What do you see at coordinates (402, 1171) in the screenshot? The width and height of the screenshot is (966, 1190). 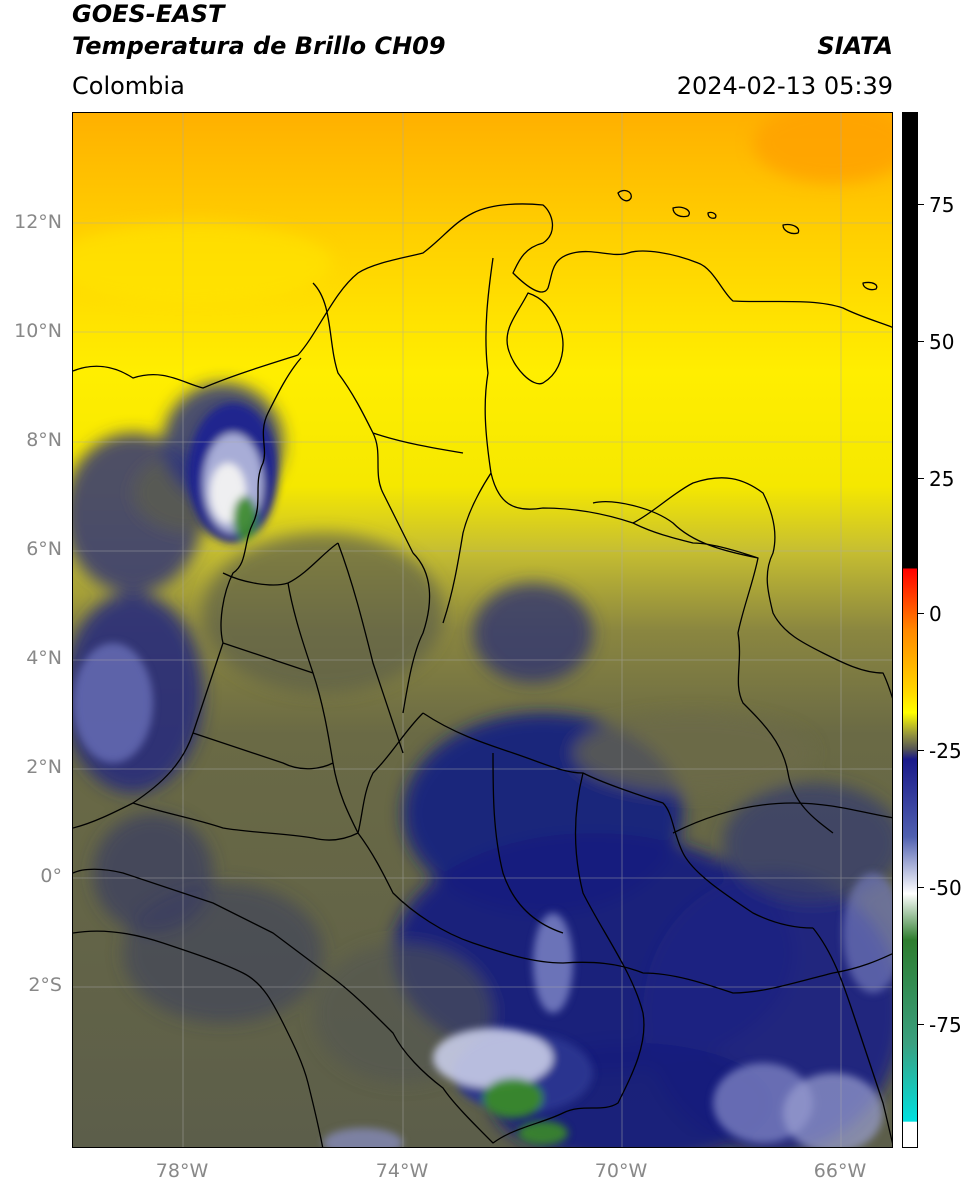 I see `lon-label-74W: 74°W` at bounding box center [402, 1171].